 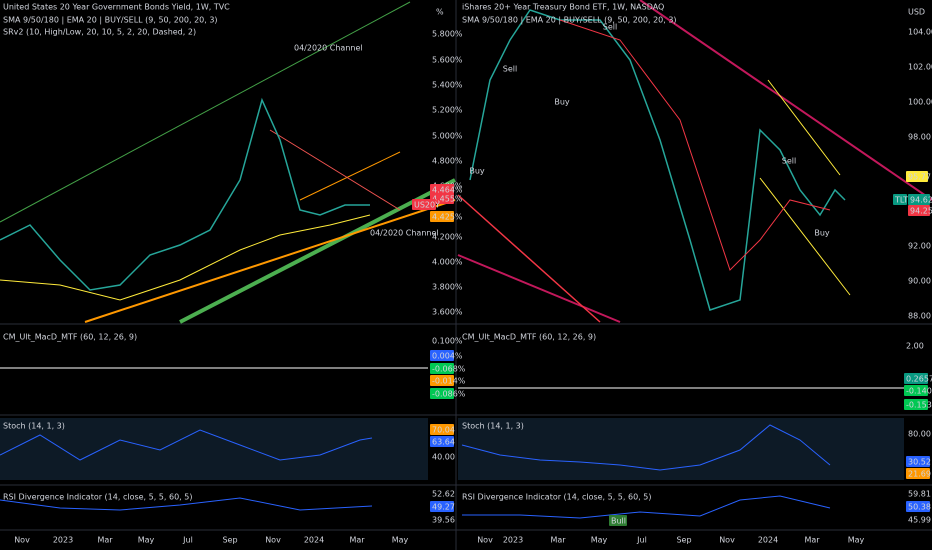 I want to click on macd-axis-label: -0.1533, so click(x=919, y=405).